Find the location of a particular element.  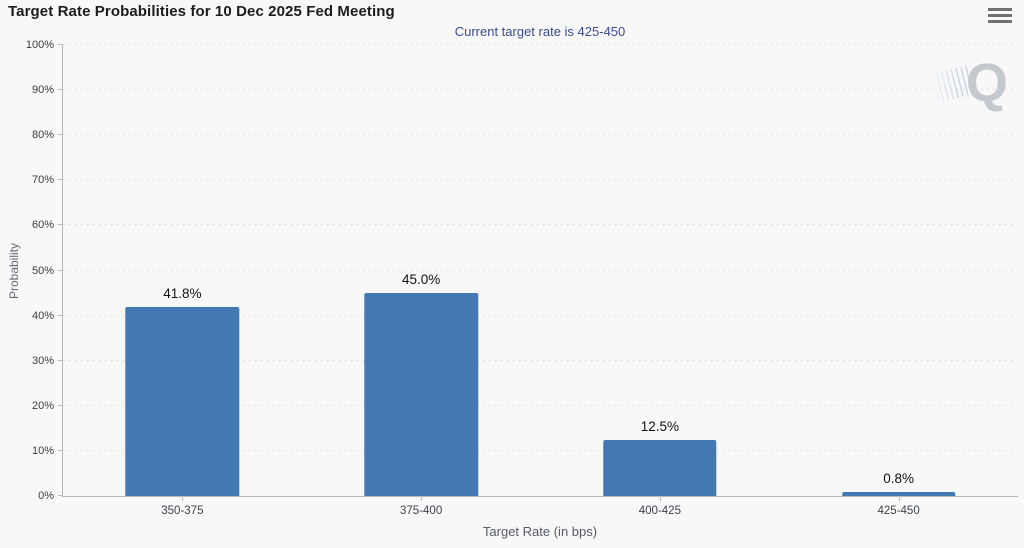

y-tick-label-70%: 70% is located at coordinates (42, 180).